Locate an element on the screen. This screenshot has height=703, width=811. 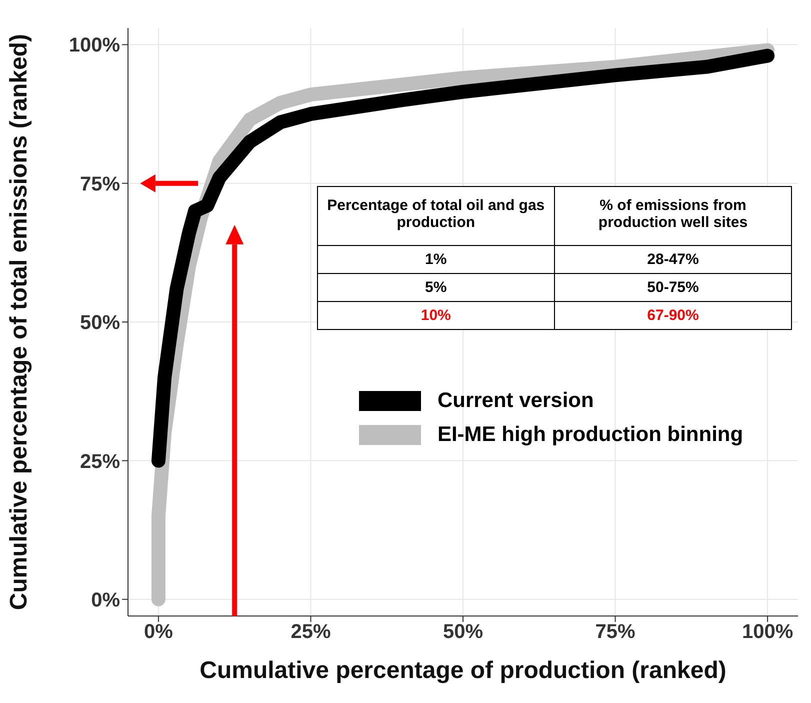
legend-label: EI-ME high production binning is located at coordinates (590, 434).